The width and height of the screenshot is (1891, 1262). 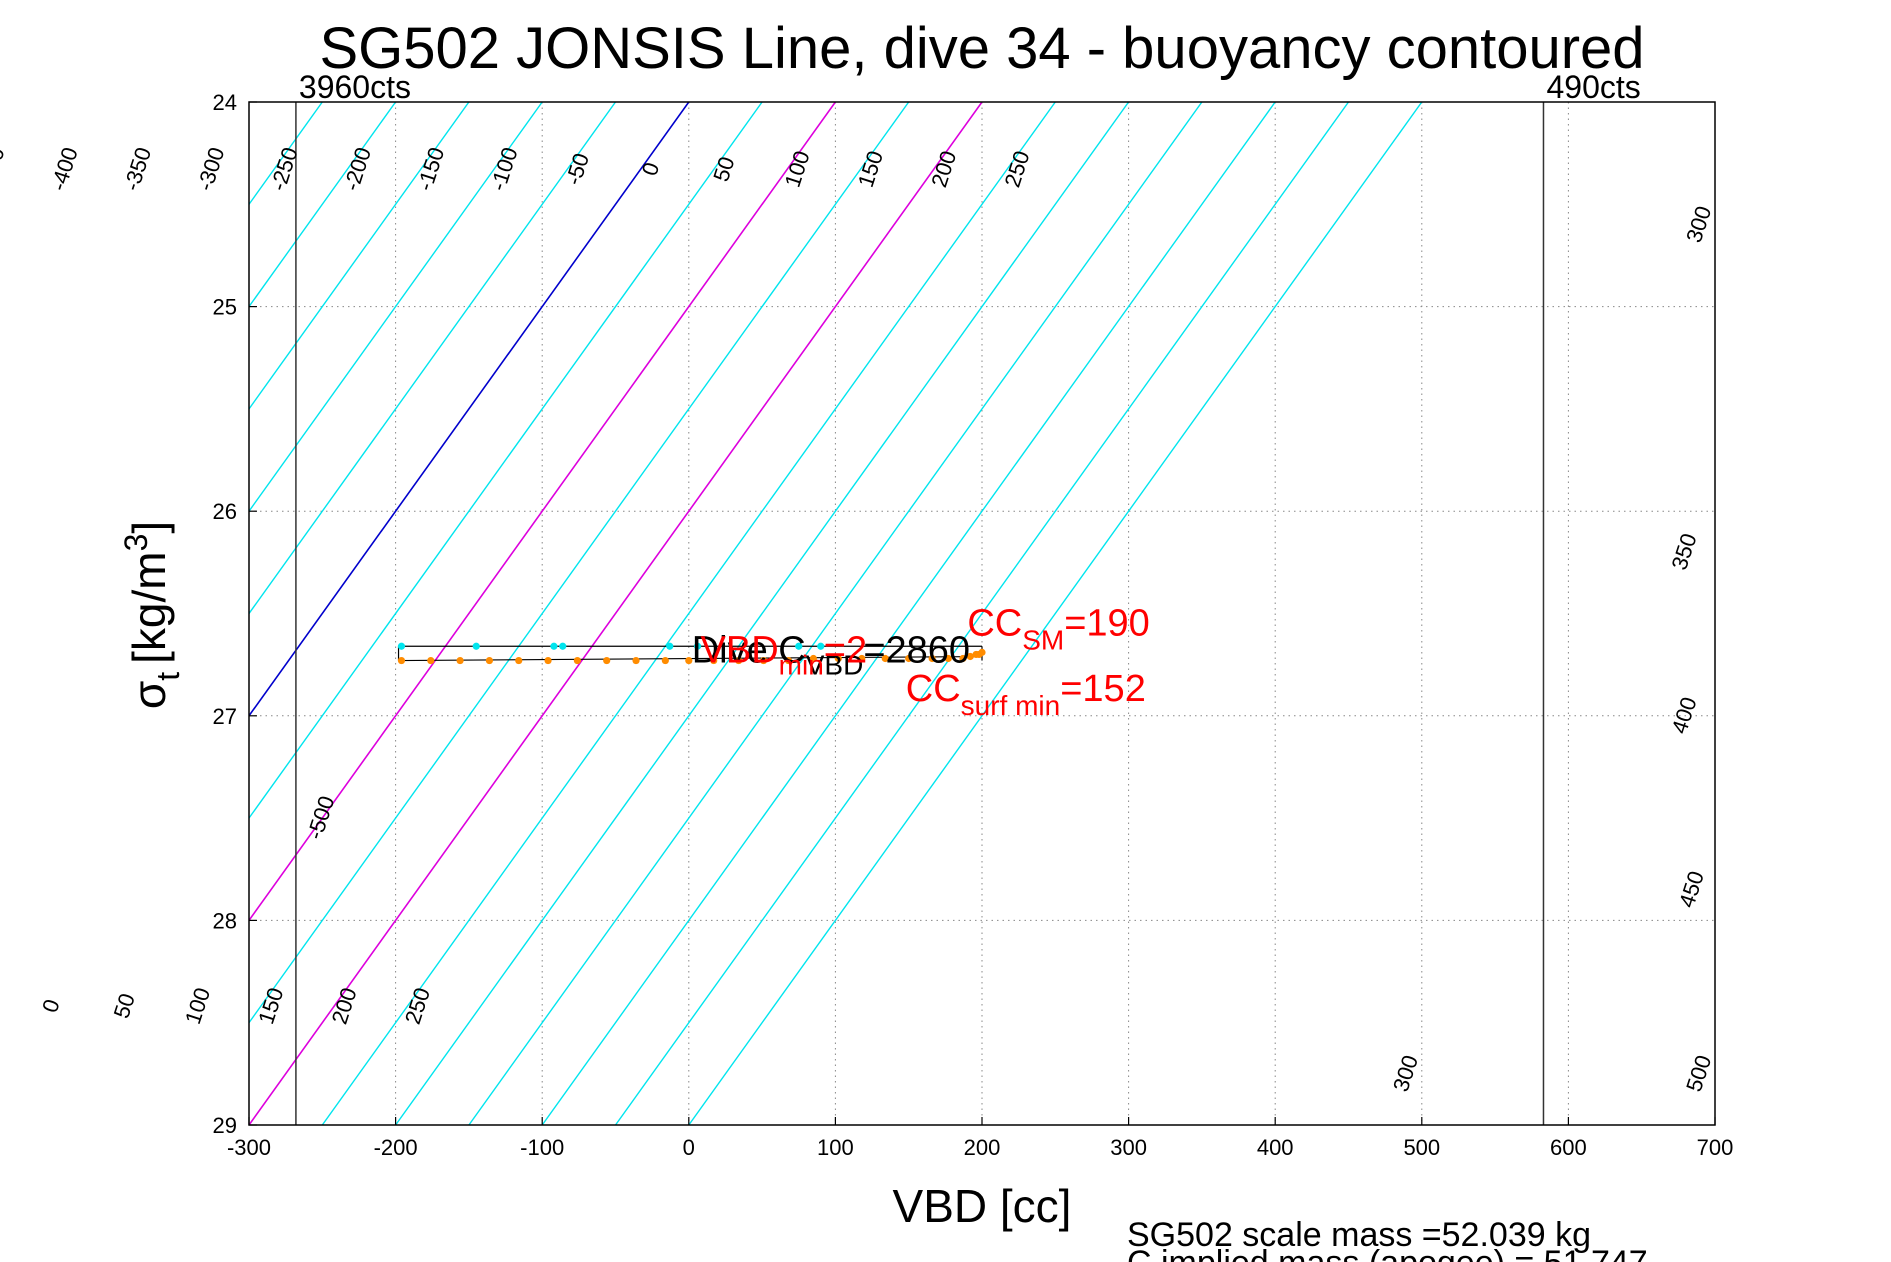 I want to click on y-axis-label-base: σ, so click(x=149, y=695).